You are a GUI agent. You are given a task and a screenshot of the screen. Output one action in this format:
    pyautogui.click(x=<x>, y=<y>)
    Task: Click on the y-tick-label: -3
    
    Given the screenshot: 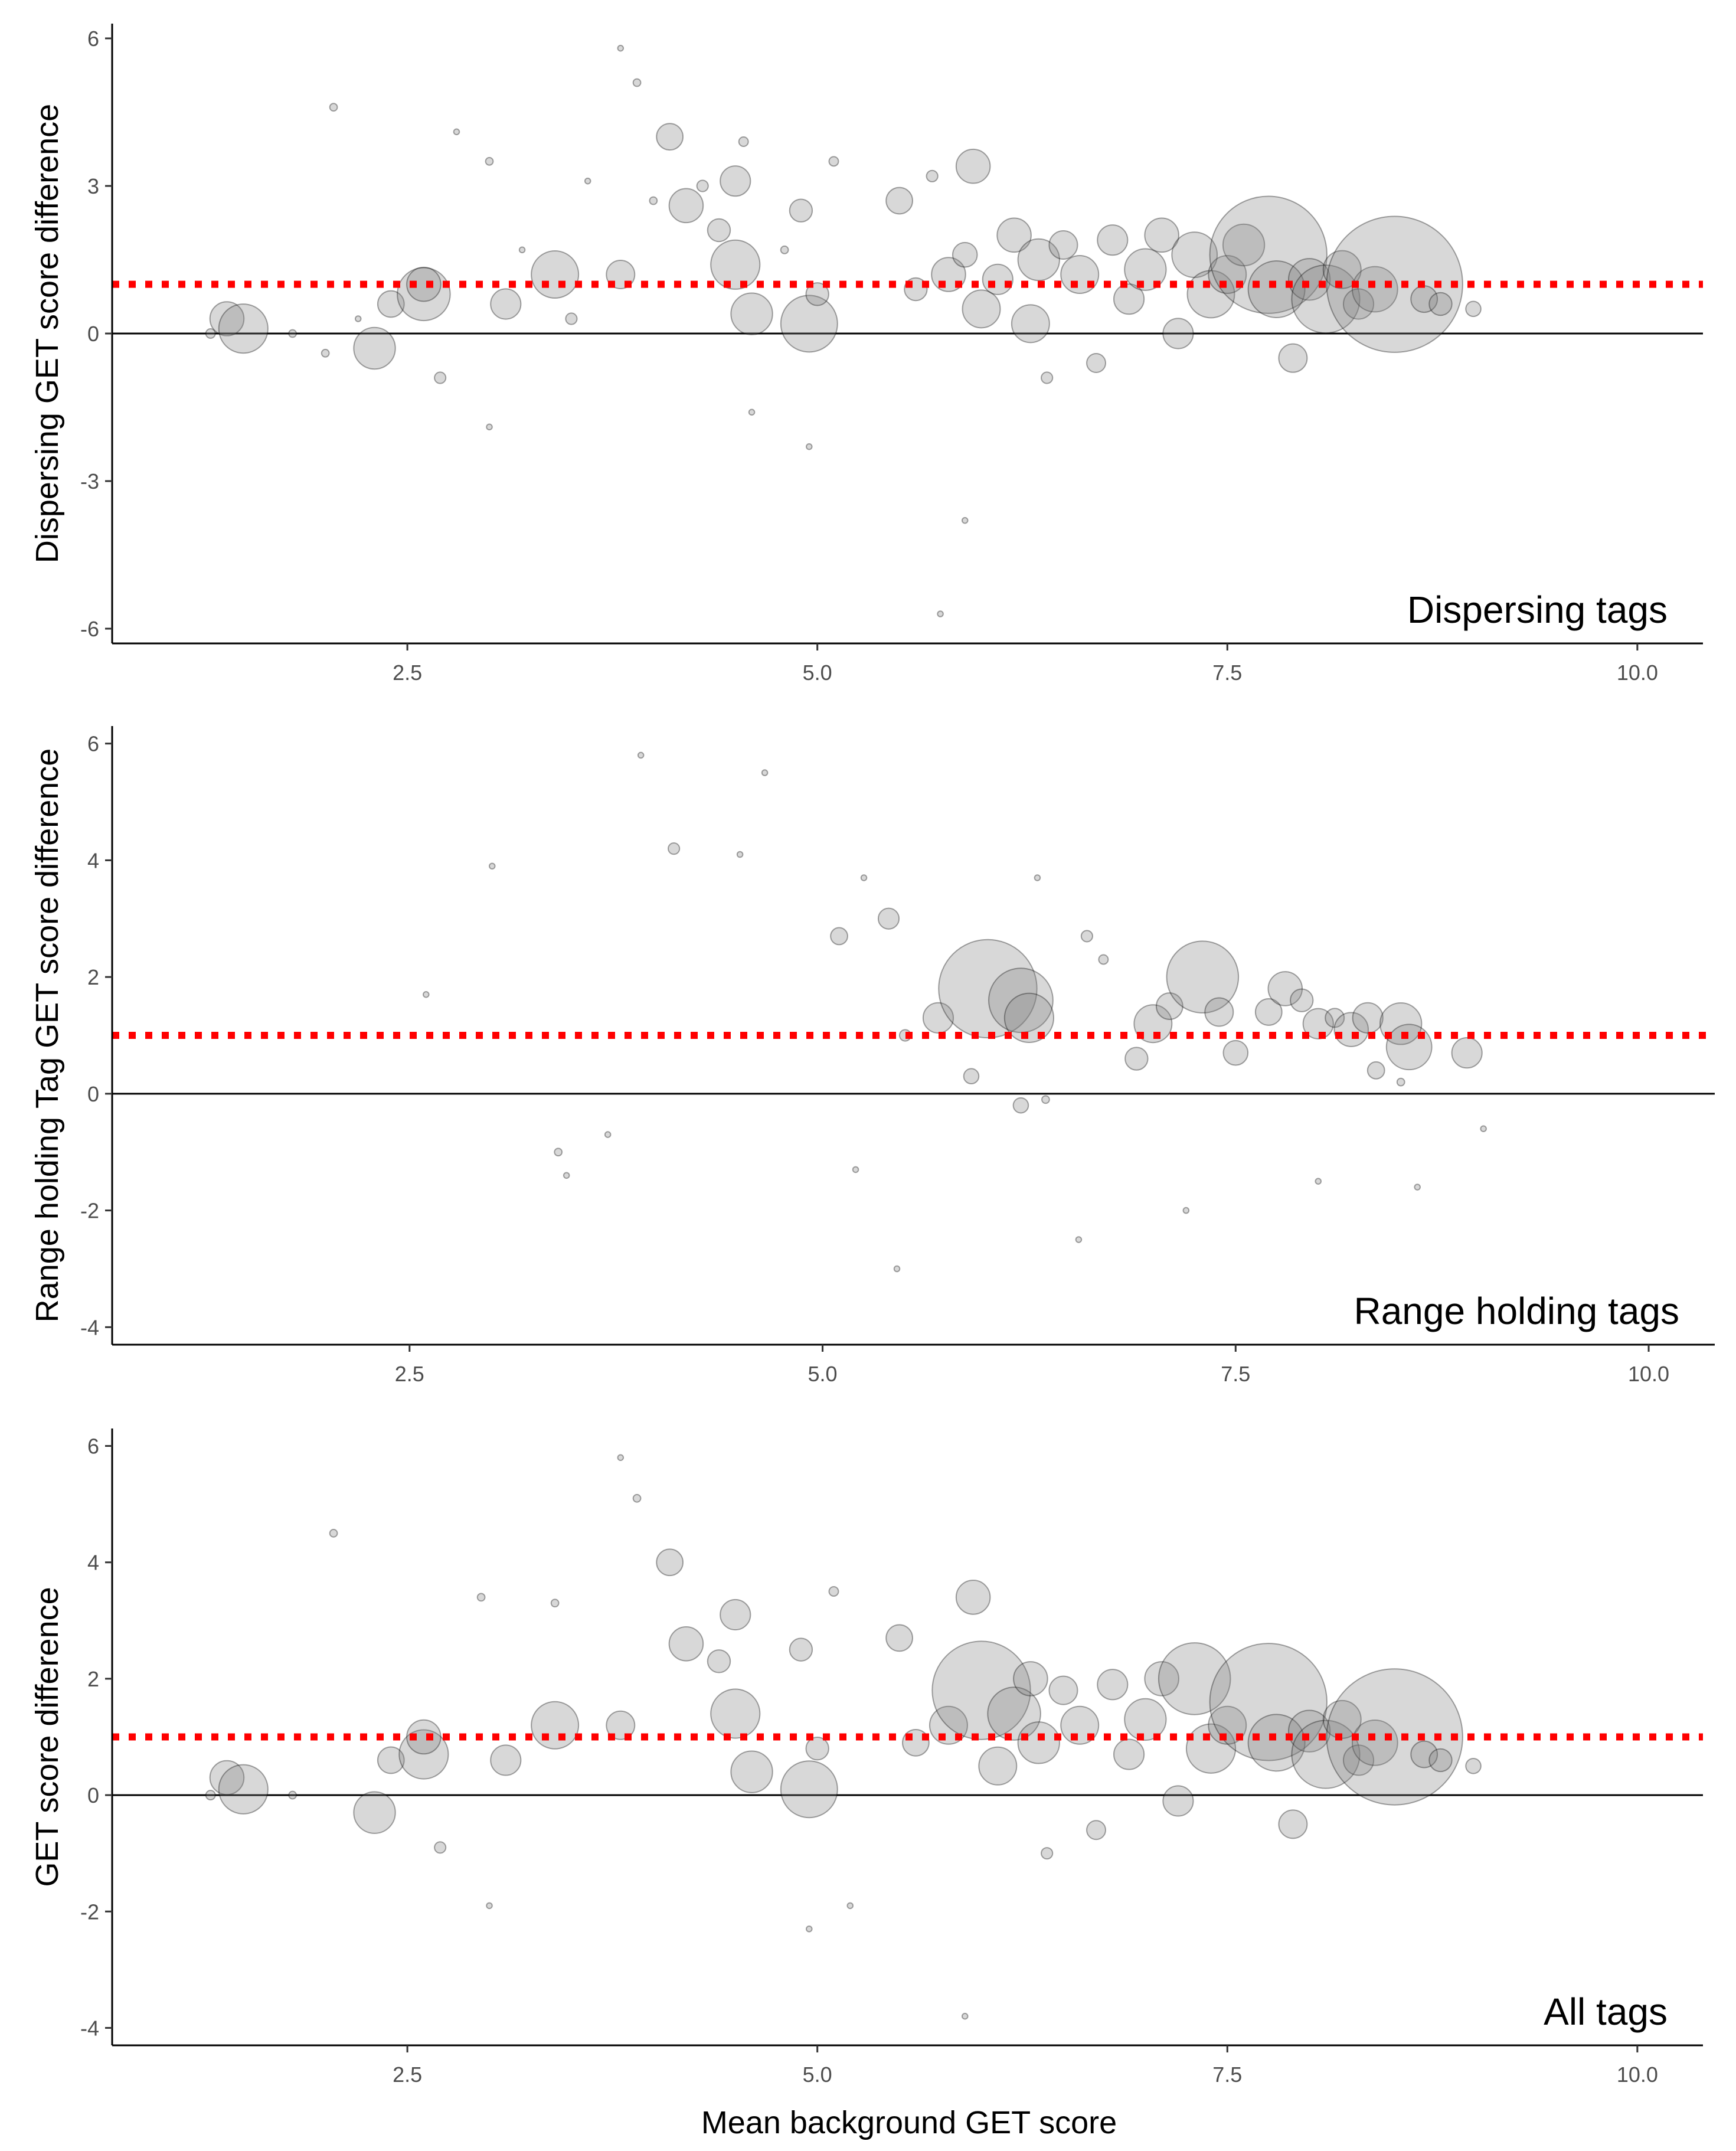 What is the action you would take?
    pyautogui.click(x=89, y=481)
    